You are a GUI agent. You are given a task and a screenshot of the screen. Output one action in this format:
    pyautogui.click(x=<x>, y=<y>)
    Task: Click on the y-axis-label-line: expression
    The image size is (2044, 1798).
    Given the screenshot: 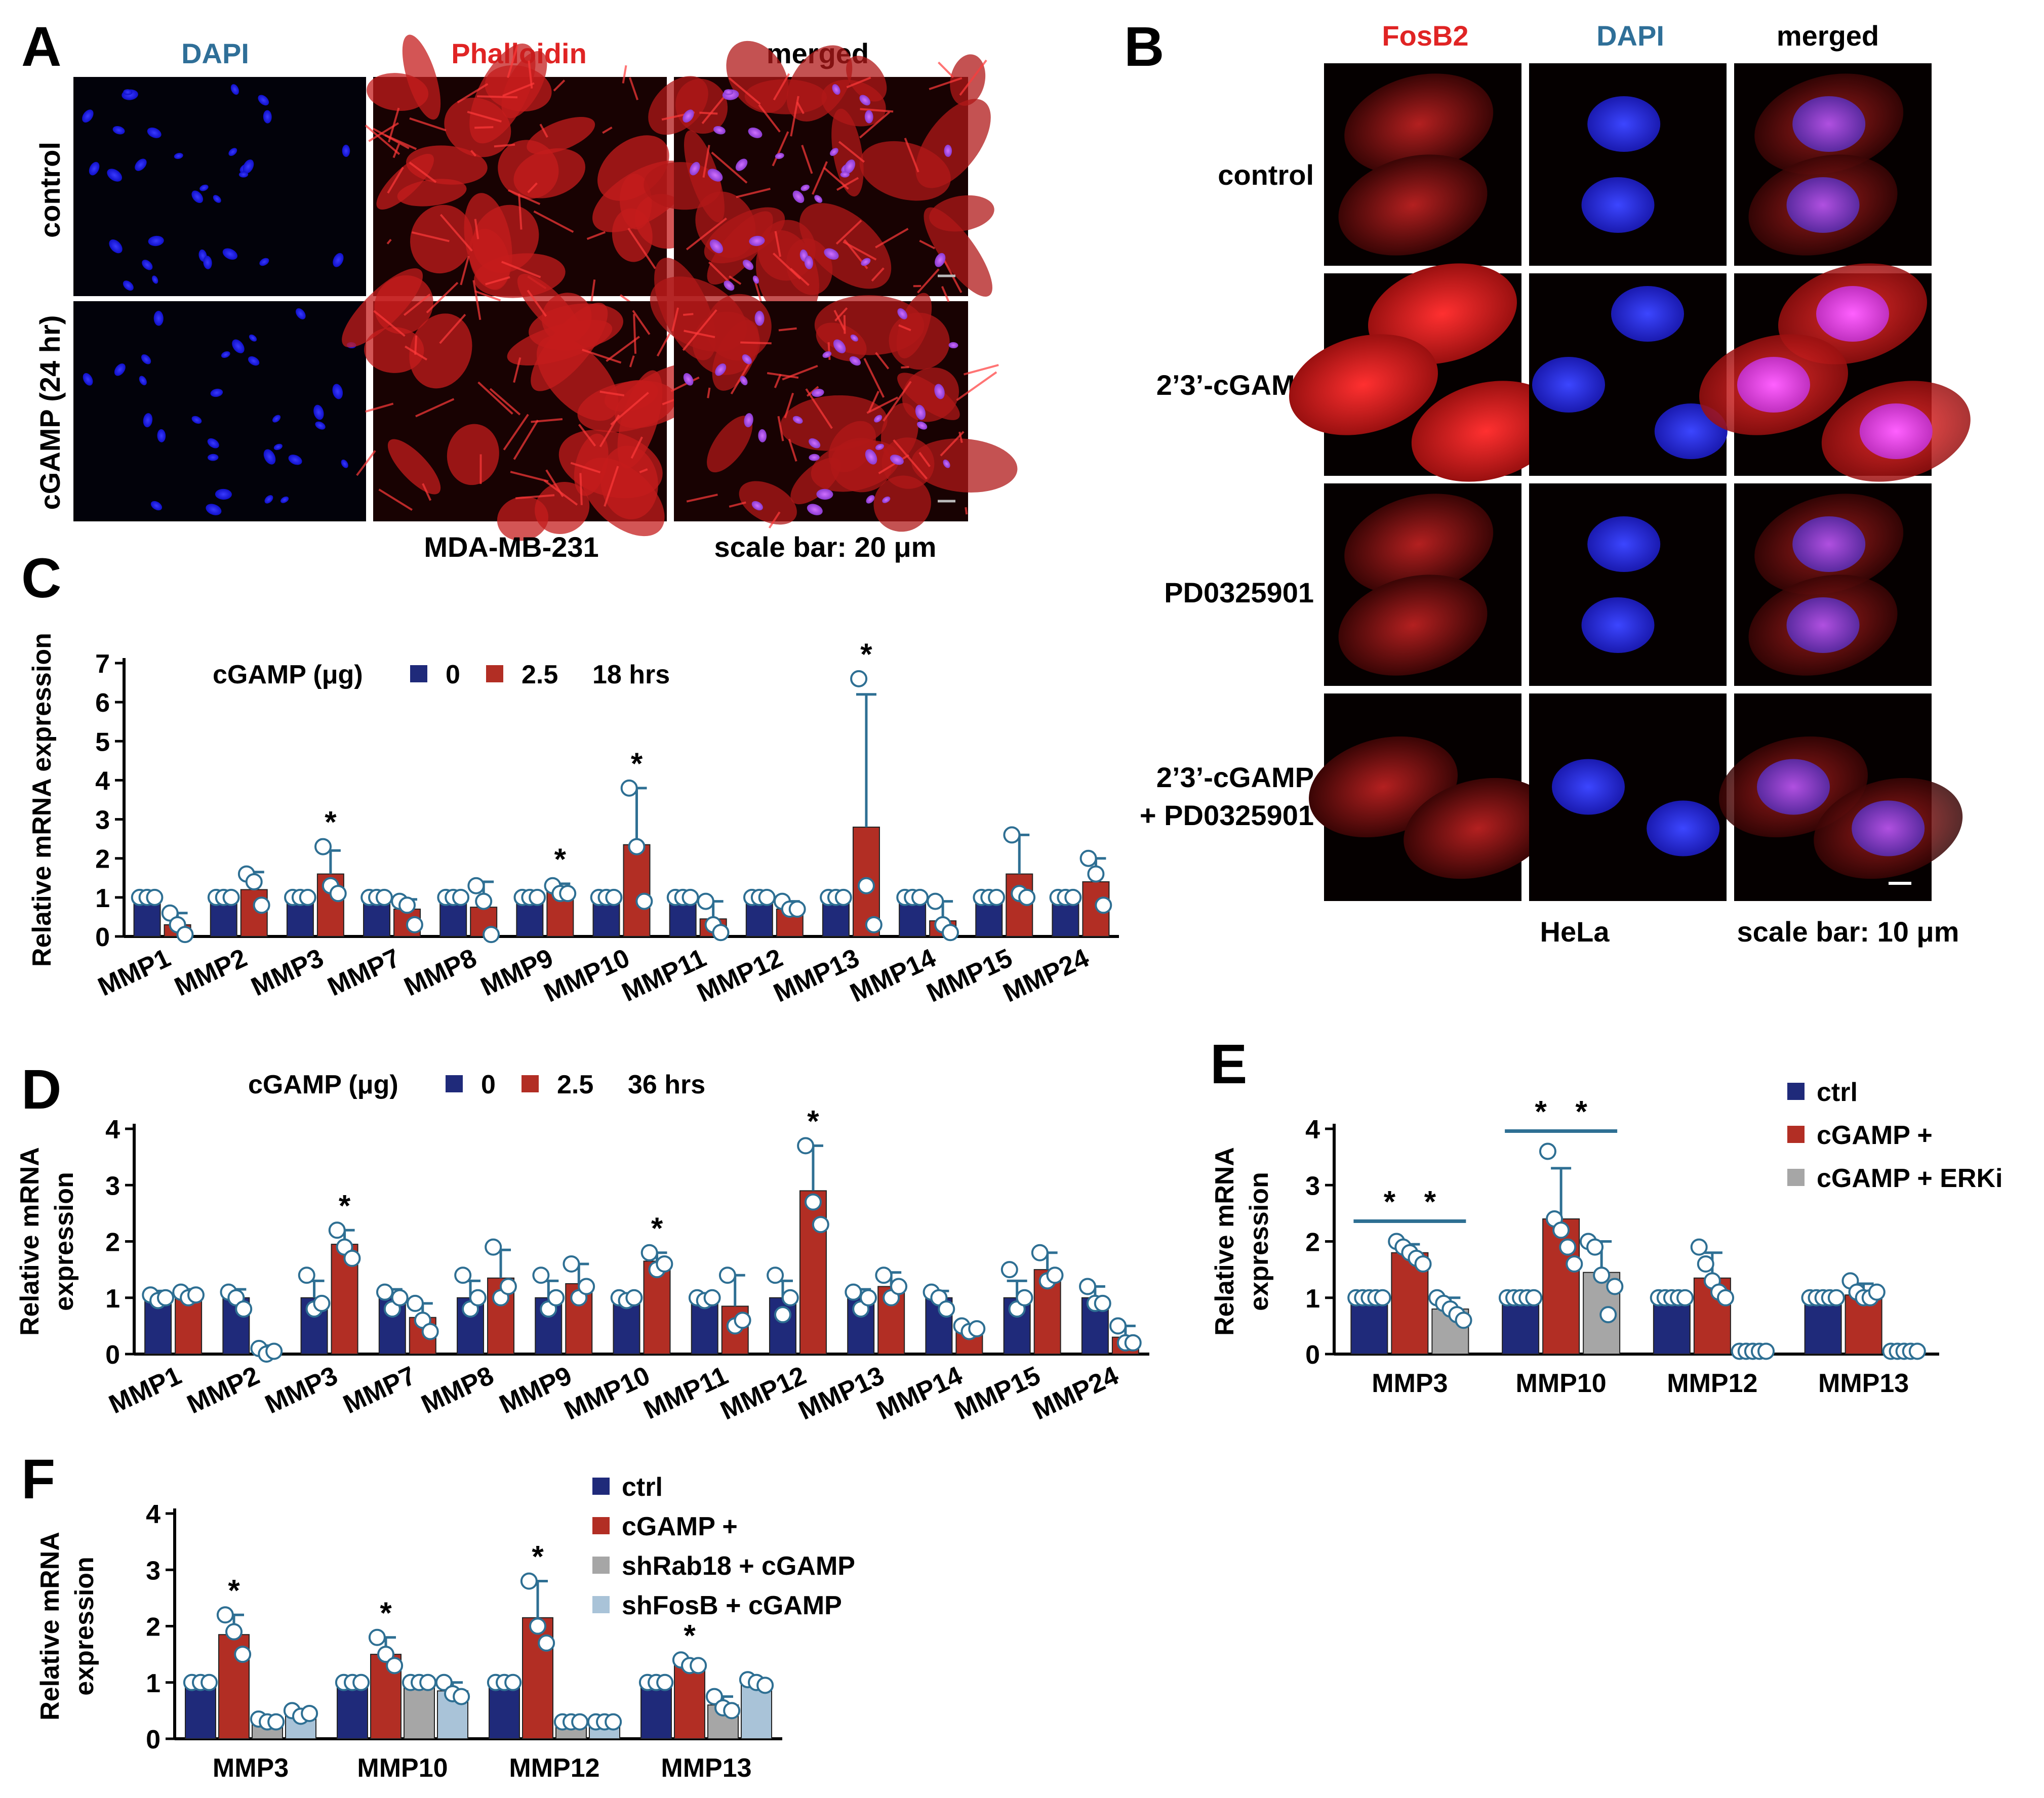 What is the action you would take?
    pyautogui.click(x=85, y=1626)
    